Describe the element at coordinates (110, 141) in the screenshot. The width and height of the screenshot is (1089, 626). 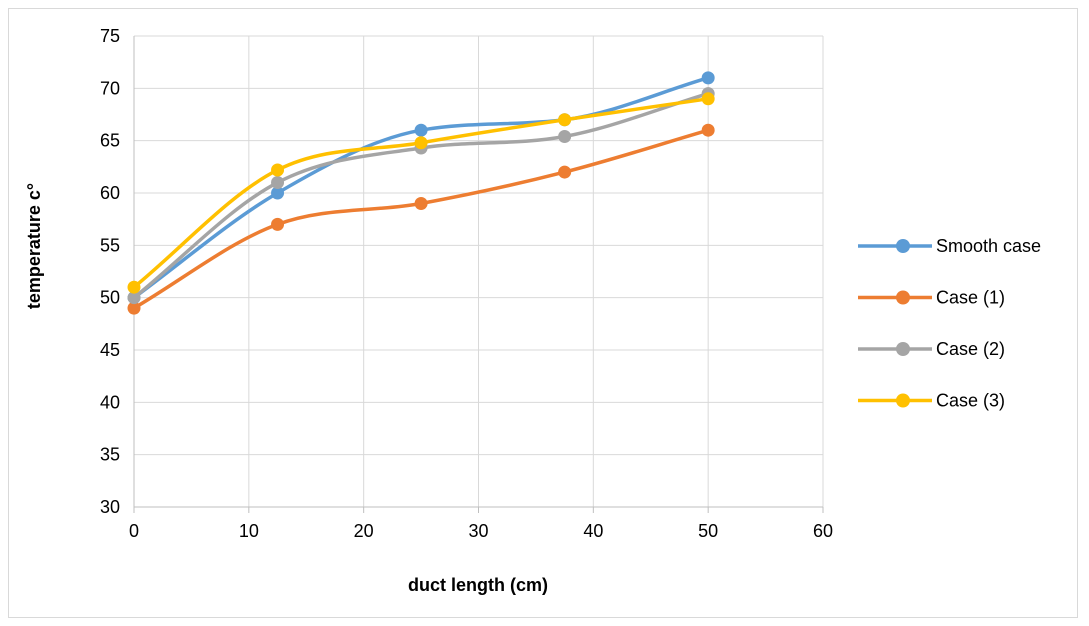
I see `y-tick-label: 65` at that location.